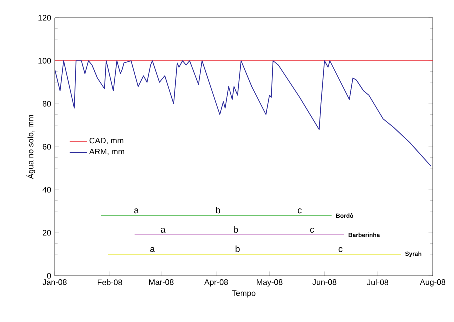  What do you see at coordinates (47, 104) in the screenshot?
I see `y-tick-label: 80` at bounding box center [47, 104].